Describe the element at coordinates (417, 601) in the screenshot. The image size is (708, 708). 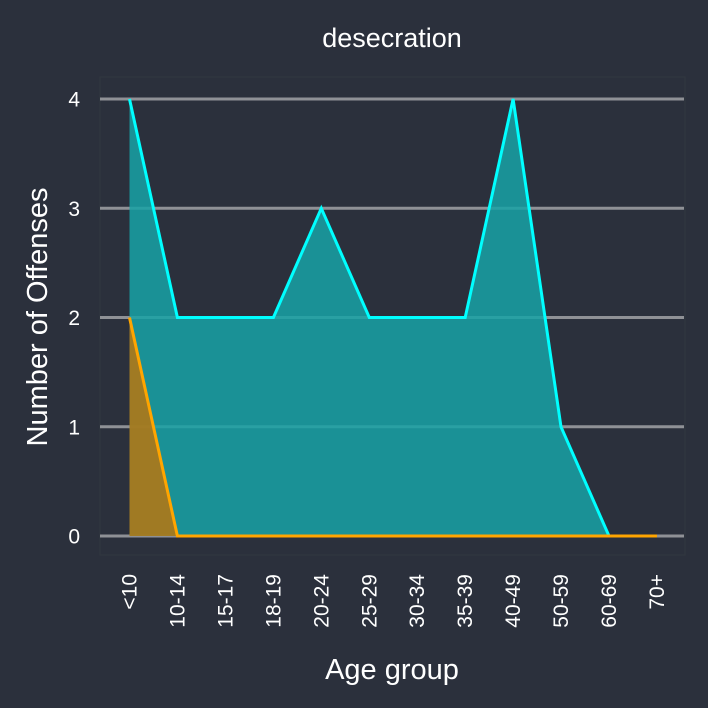
I see `x-tick-label: 30-34` at that location.